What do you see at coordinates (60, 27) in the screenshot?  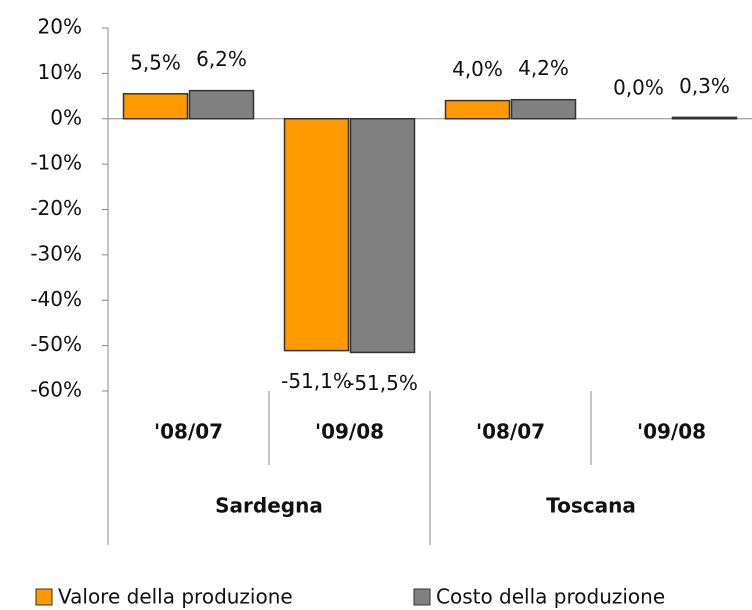 I see `y-tick-label: 20%` at bounding box center [60, 27].